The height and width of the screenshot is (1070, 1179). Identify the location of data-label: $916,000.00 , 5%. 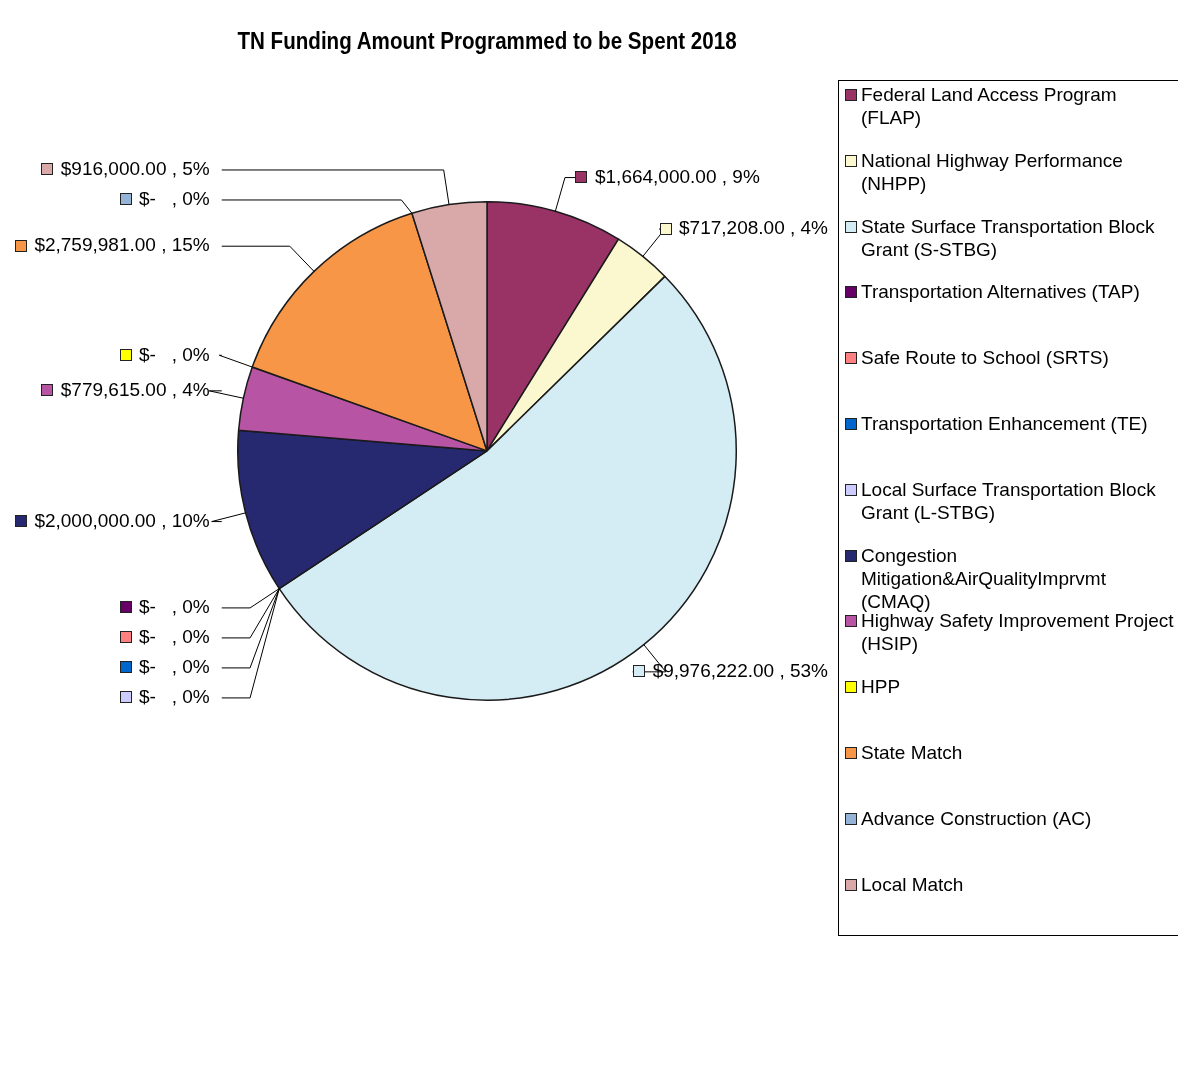
(135, 169).